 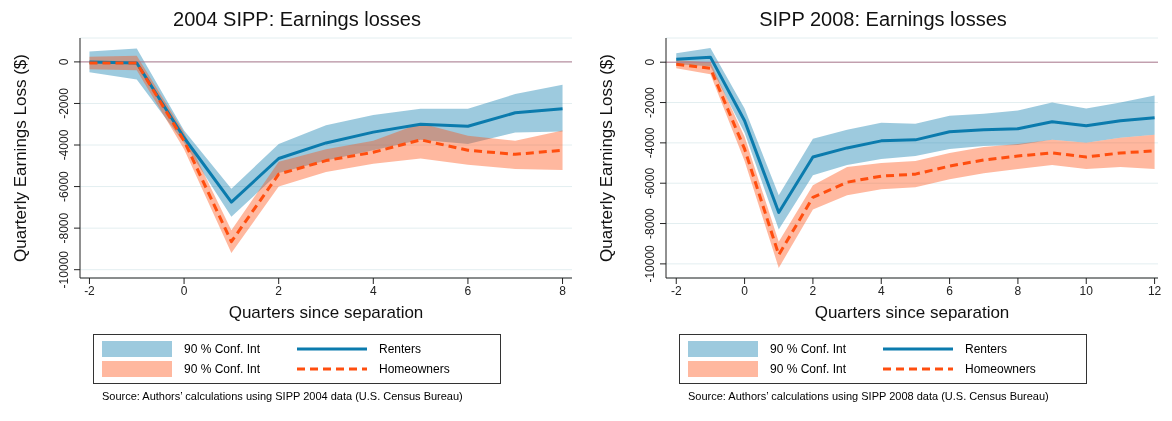 What do you see at coordinates (883, 20) in the screenshot?
I see `chart-title: SIPP 2008: Earnings losses` at bounding box center [883, 20].